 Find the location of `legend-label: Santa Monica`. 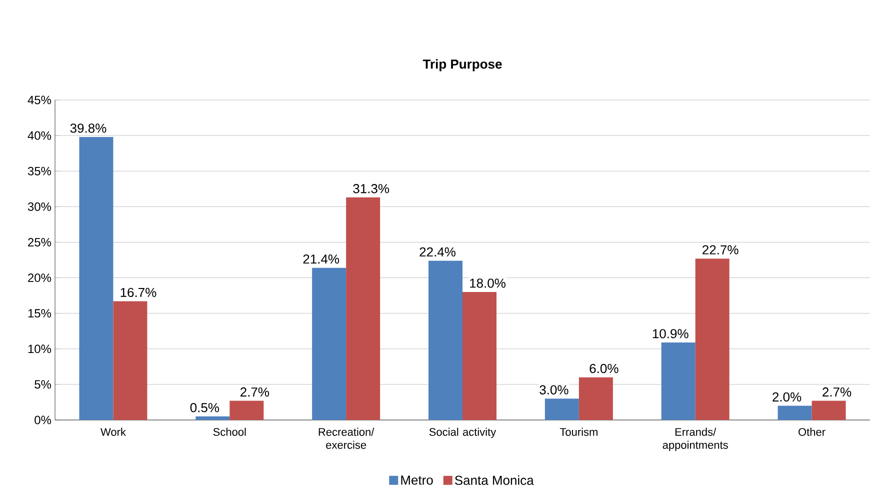

legend-label: Santa Monica is located at coordinates (494, 480).